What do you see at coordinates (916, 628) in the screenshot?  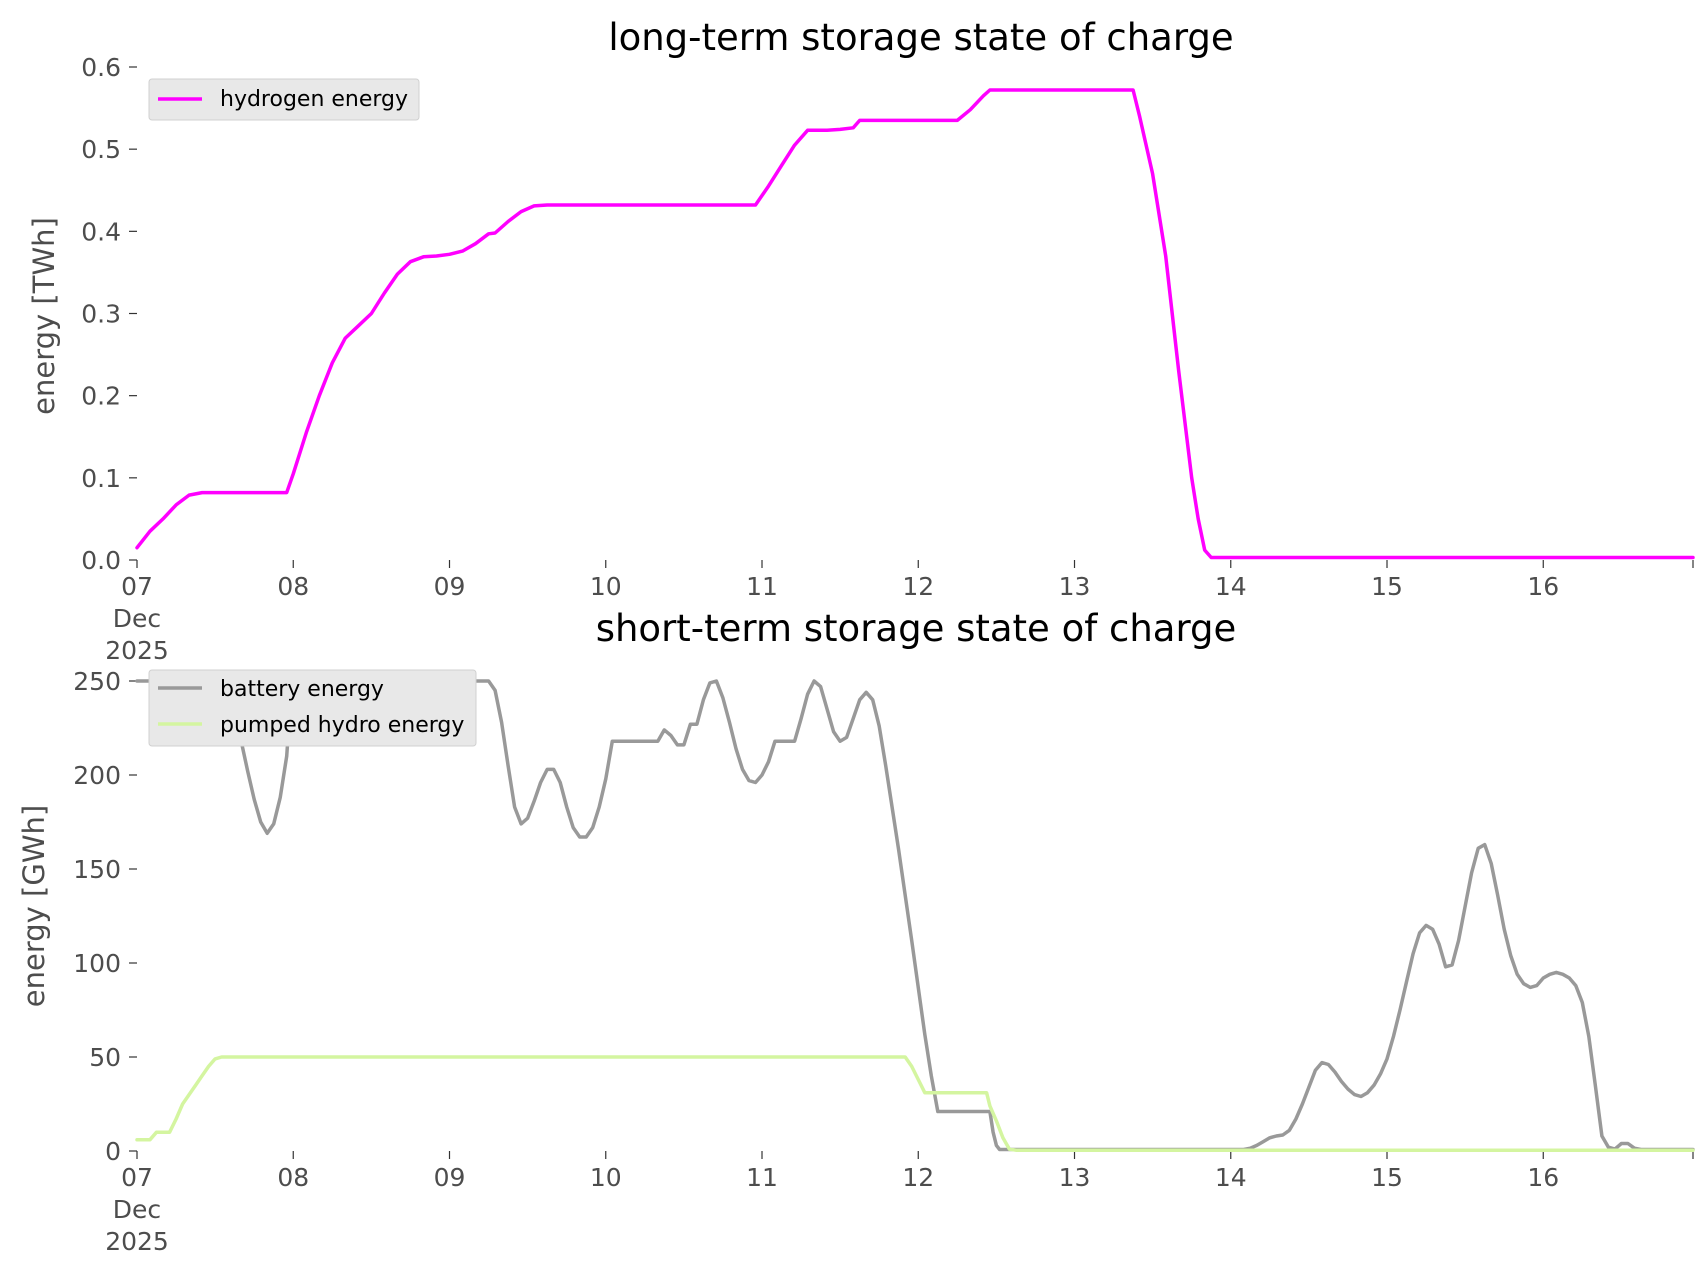 I see `chart-title: short-term storage state of charge` at bounding box center [916, 628].